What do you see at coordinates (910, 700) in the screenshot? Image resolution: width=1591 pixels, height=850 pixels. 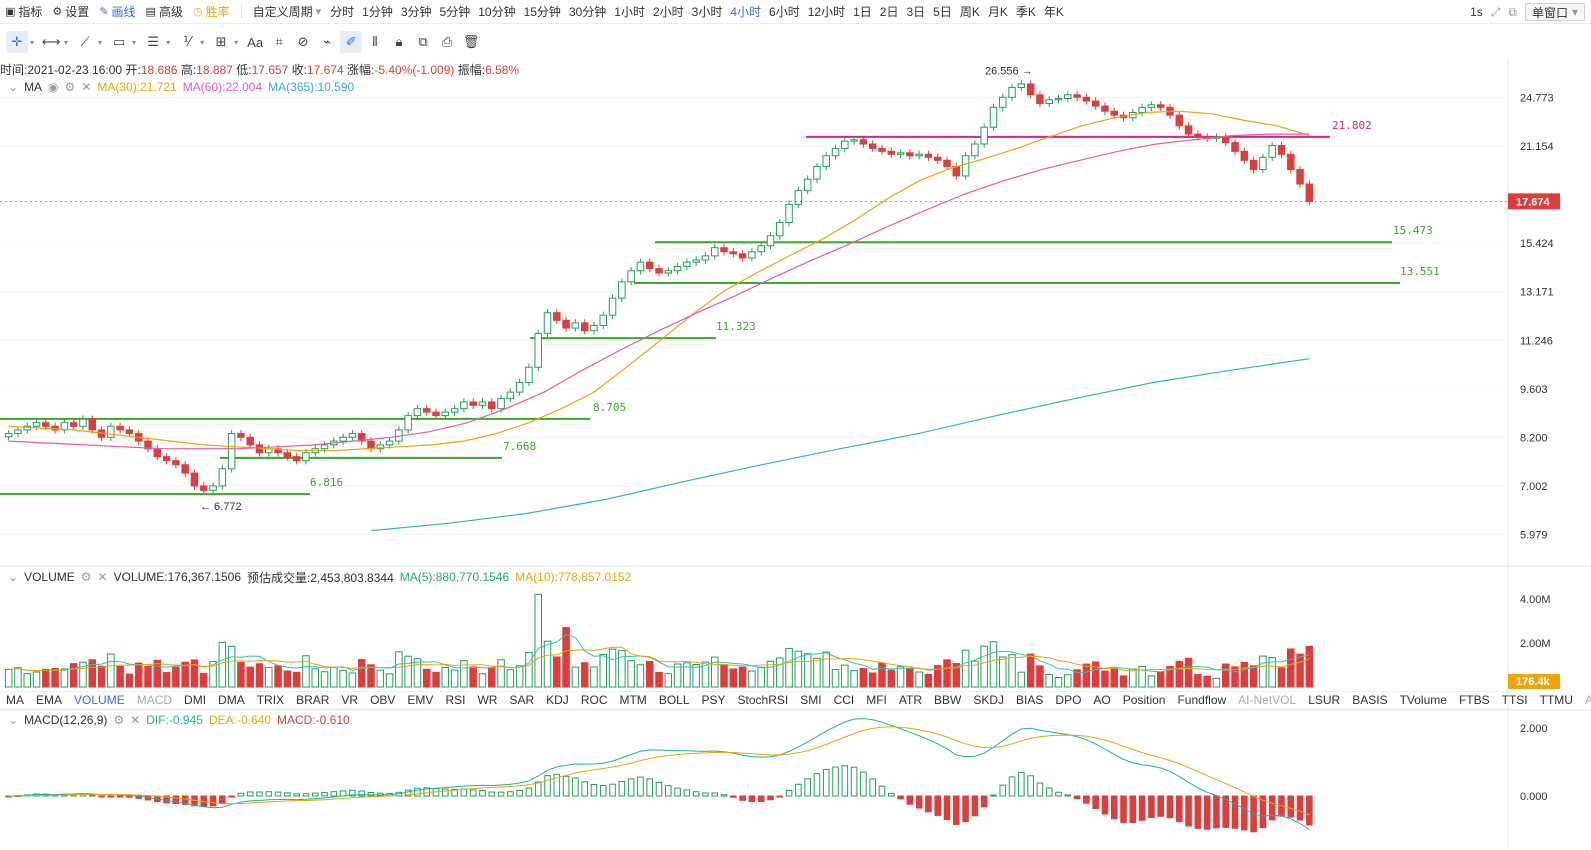 I see `indicator-tab-atr: ATR` at bounding box center [910, 700].